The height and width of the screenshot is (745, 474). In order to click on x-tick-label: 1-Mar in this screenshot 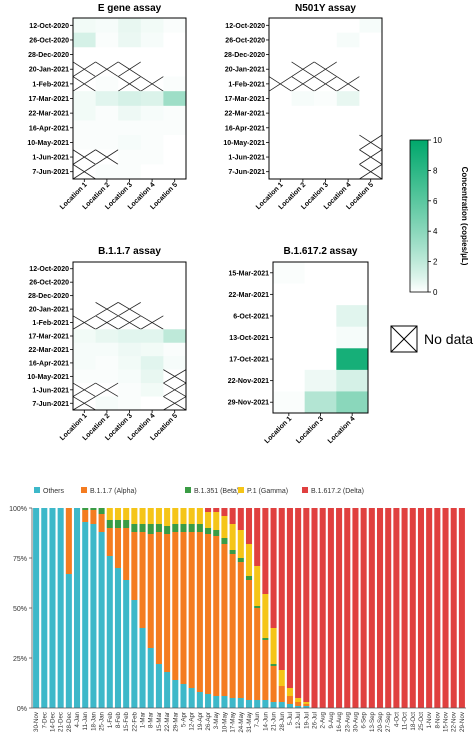, I will do `click(143, 720)`.